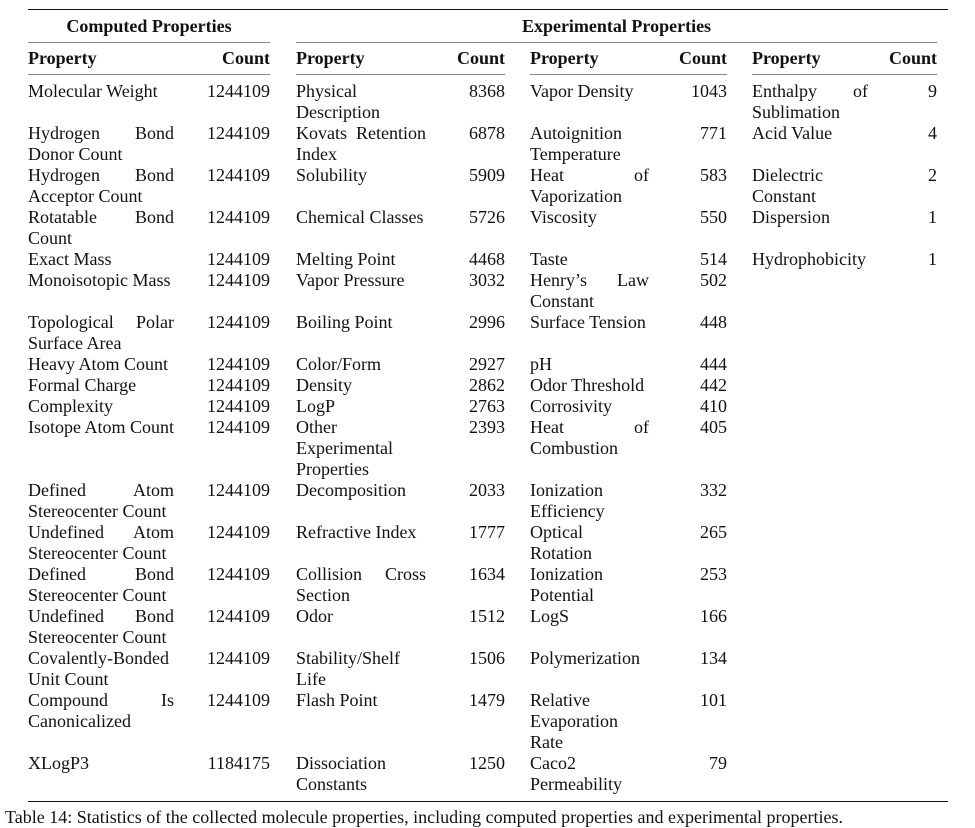 Image resolution: width=975 pixels, height=828 pixels. I want to click on property-name: Vapor Density, so click(582, 91).